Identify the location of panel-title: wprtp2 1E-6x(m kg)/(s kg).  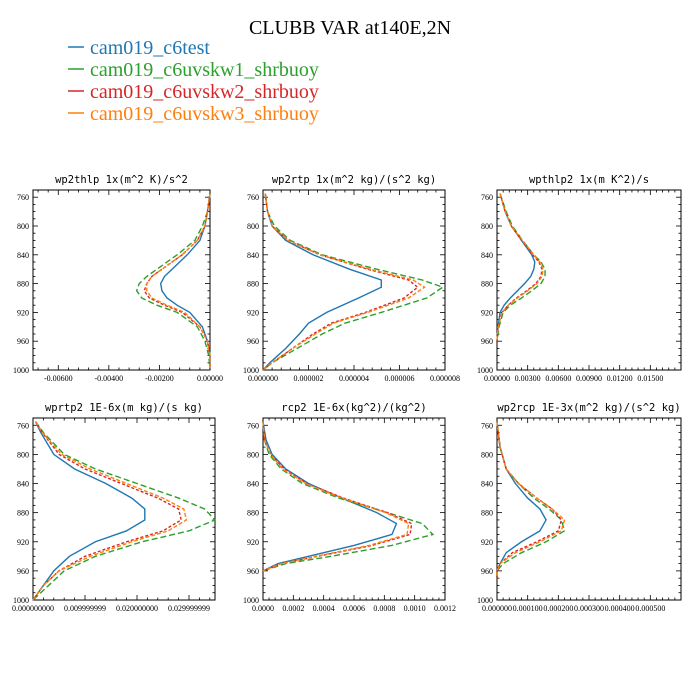
(124, 408).